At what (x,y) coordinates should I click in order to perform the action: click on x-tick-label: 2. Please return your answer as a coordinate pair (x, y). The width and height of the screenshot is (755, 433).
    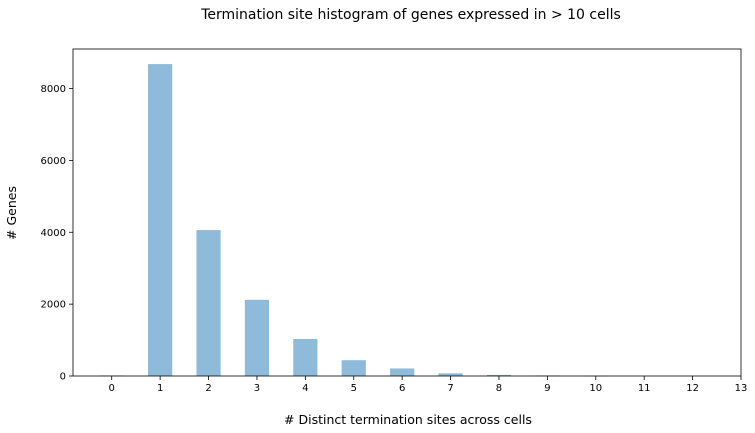
    Looking at the image, I should click on (208, 388).